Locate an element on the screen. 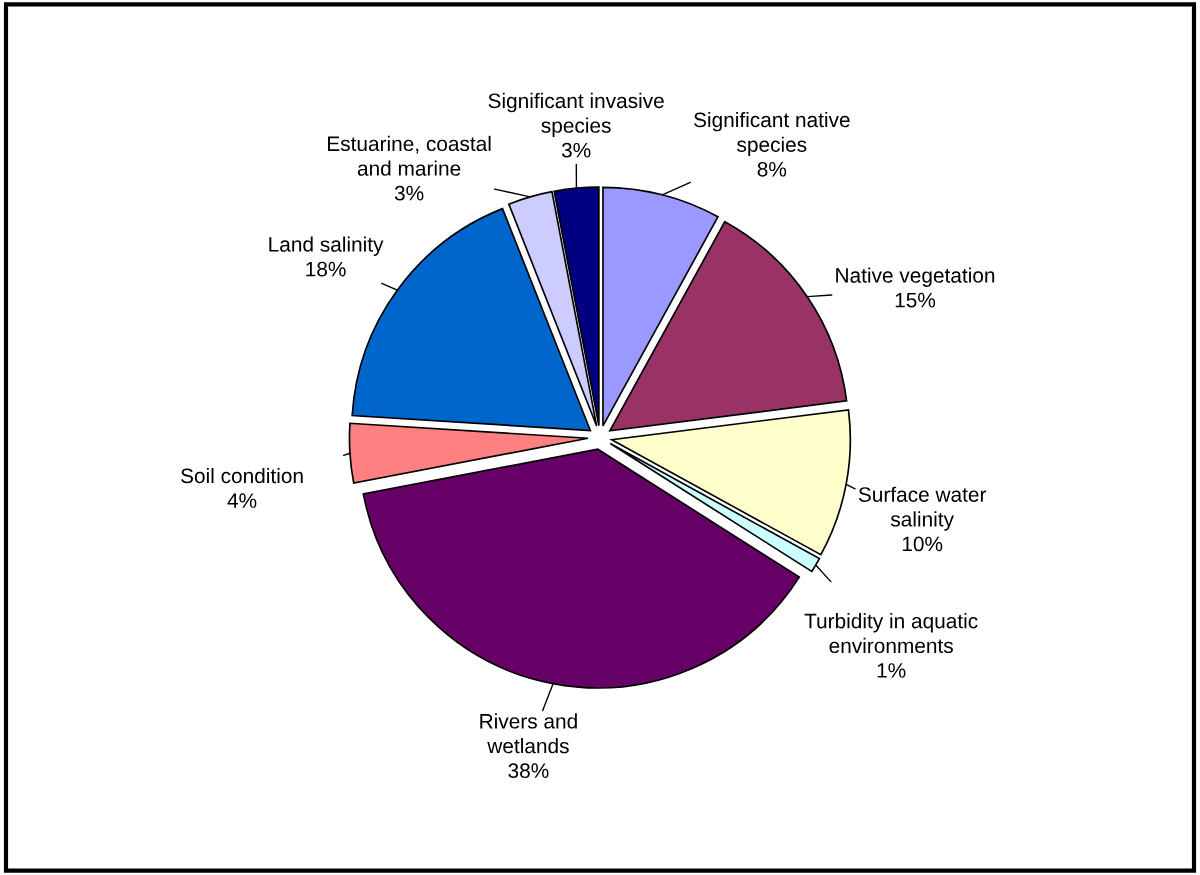 This screenshot has height=875, width=1200. data-label: 8% is located at coordinates (772, 169).